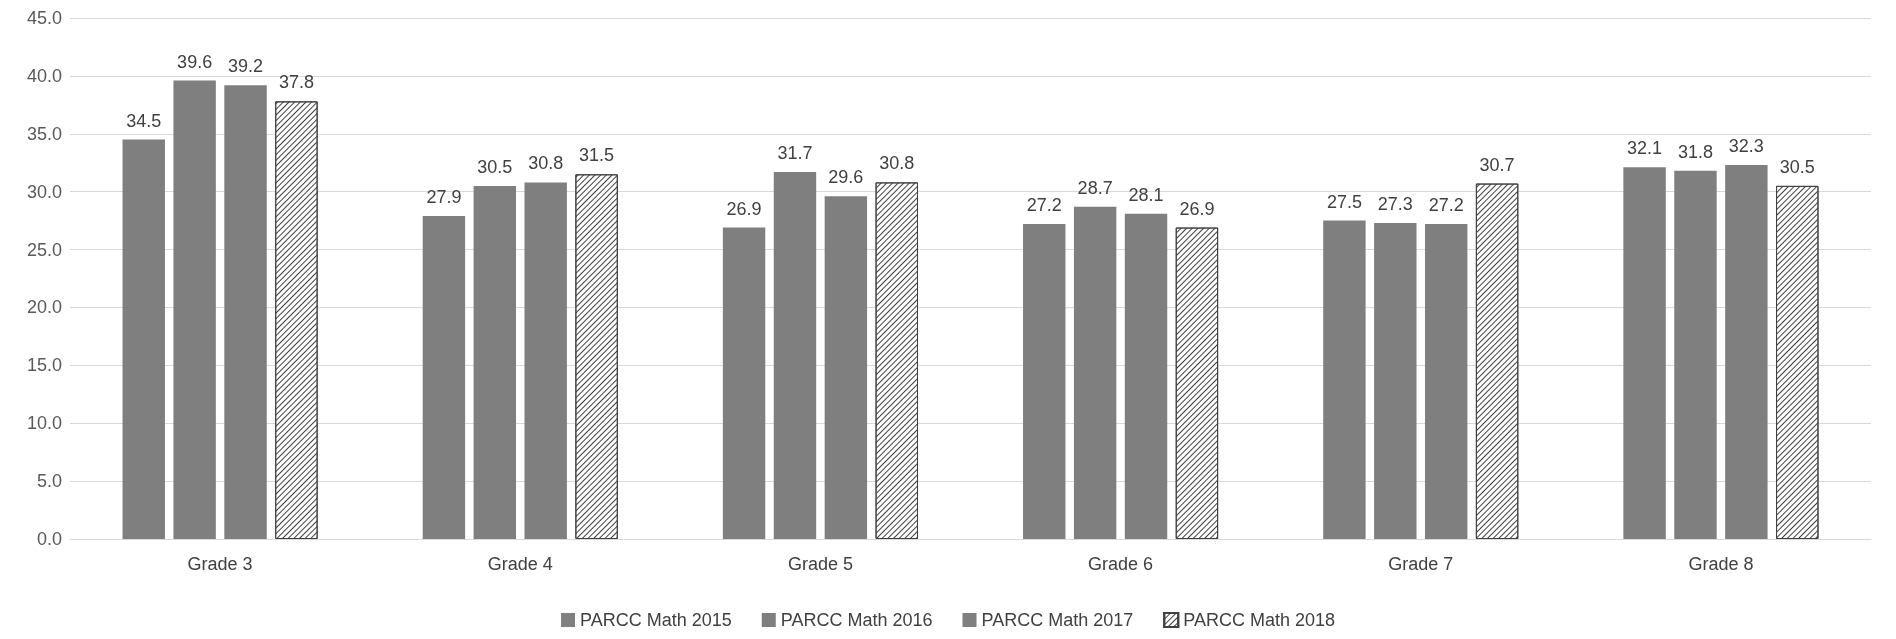  I want to click on data-label: 39.6, so click(195, 61).